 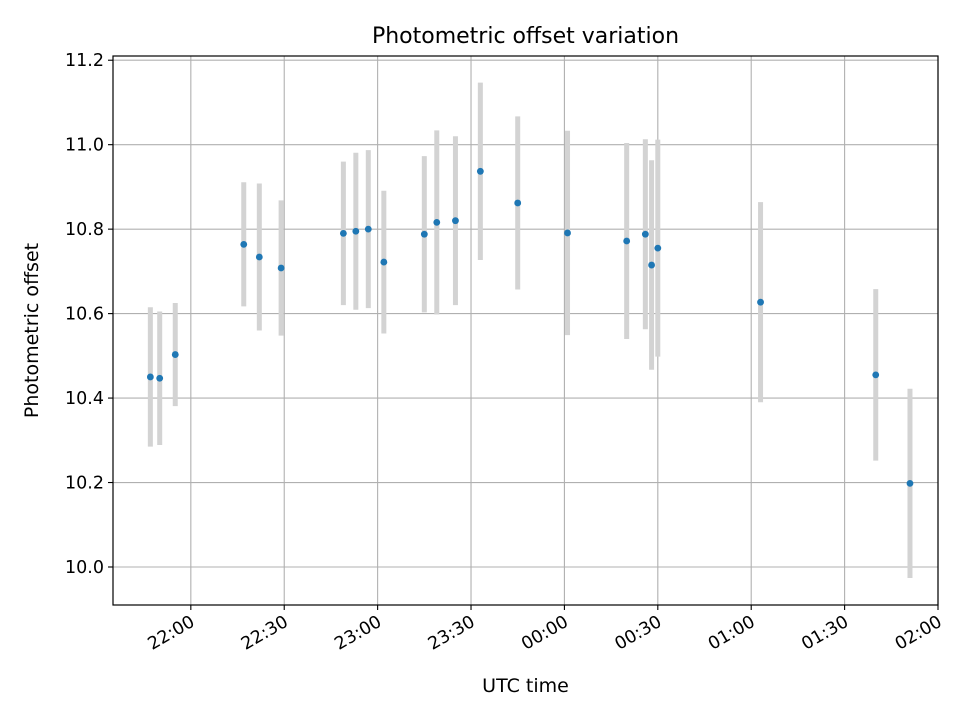 What do you see at coordinates (525, 686) in the screenshot?
I see `x-axis-label: UTC time` at bounding box center [525, 686].